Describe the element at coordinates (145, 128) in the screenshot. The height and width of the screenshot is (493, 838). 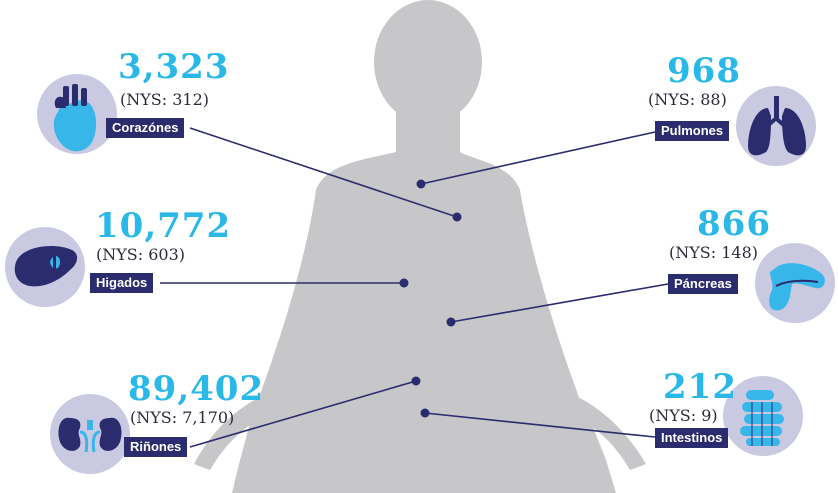
I see `heart-label: Corazónes` at that location.